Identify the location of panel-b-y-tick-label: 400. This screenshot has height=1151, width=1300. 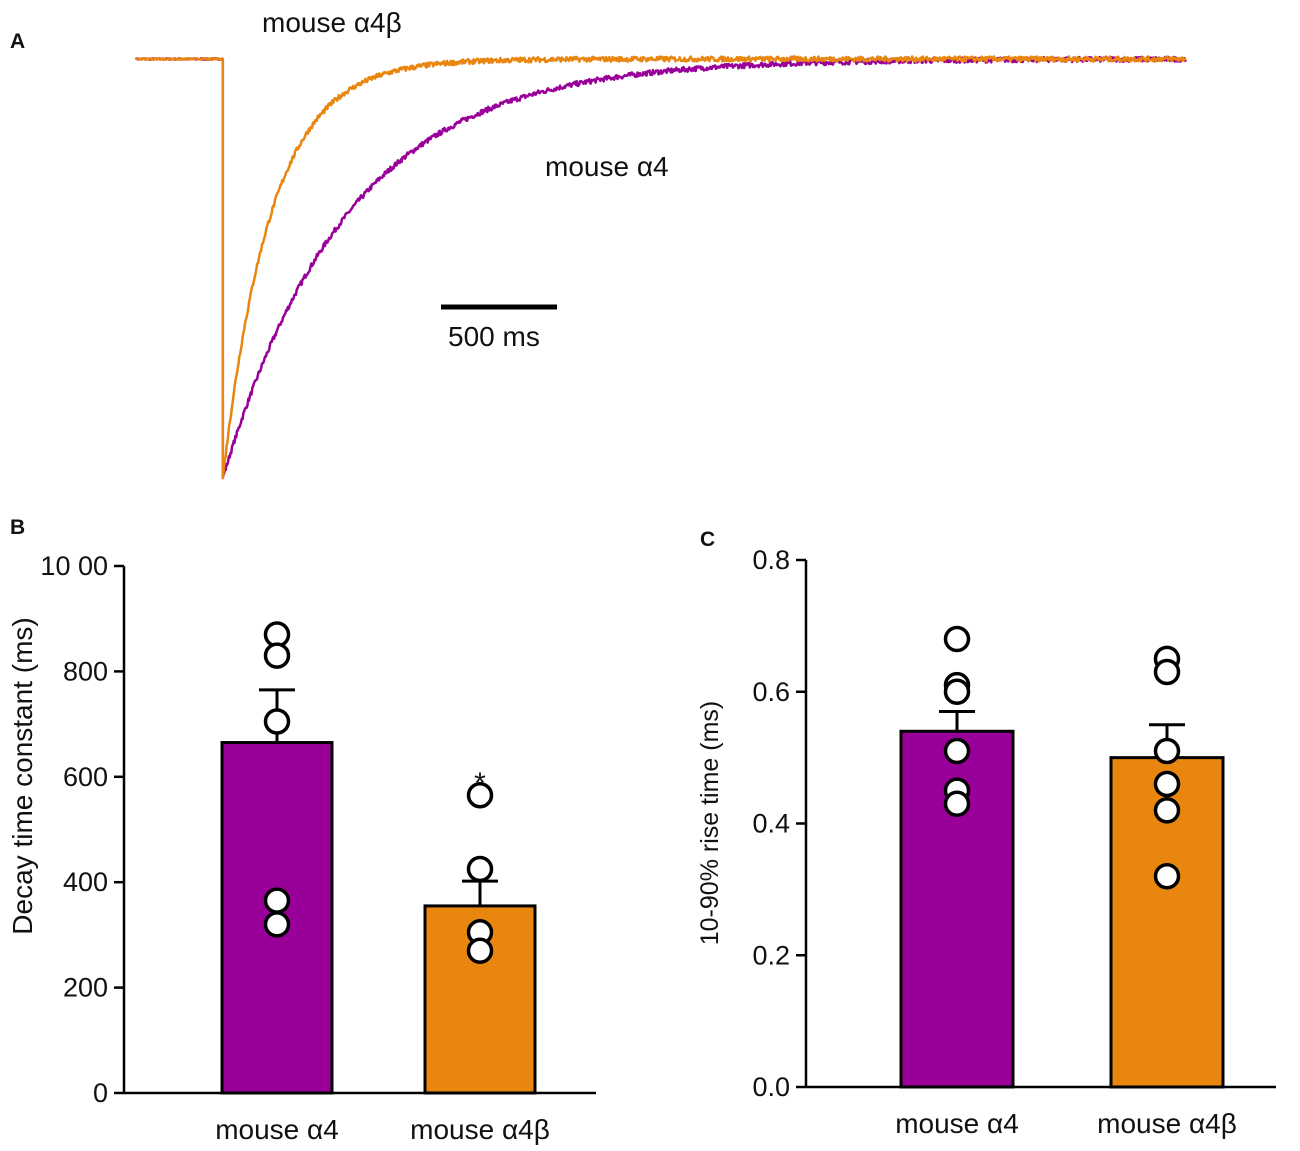
(85, 882).